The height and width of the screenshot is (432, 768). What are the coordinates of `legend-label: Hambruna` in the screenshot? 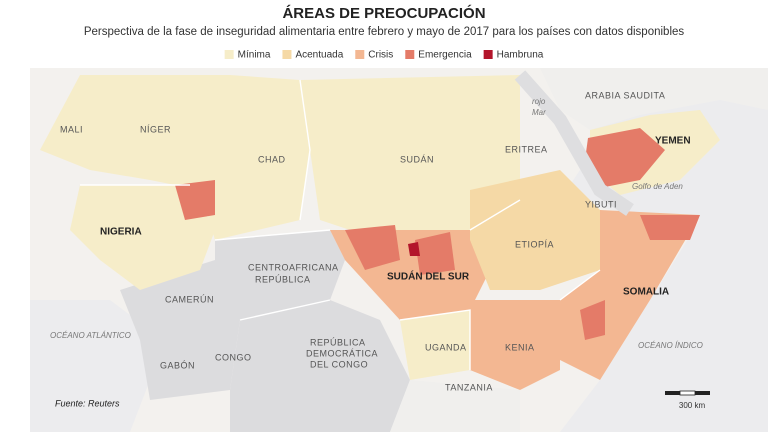 It's located at (520, 55).